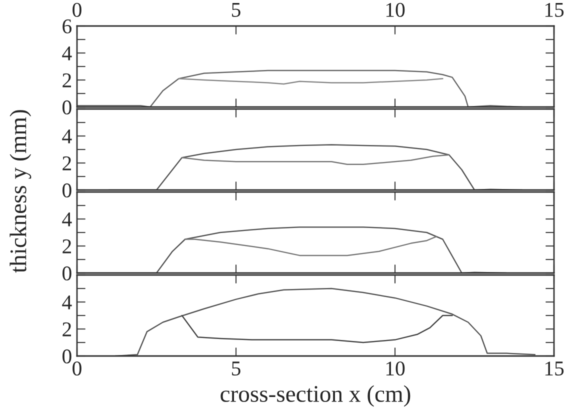 This screenshot has height=420, width=584. What do you see at coordinates (554, 369) in the screenshot?
I see `x-tick-label: 15` at bounding box center [554, 369].